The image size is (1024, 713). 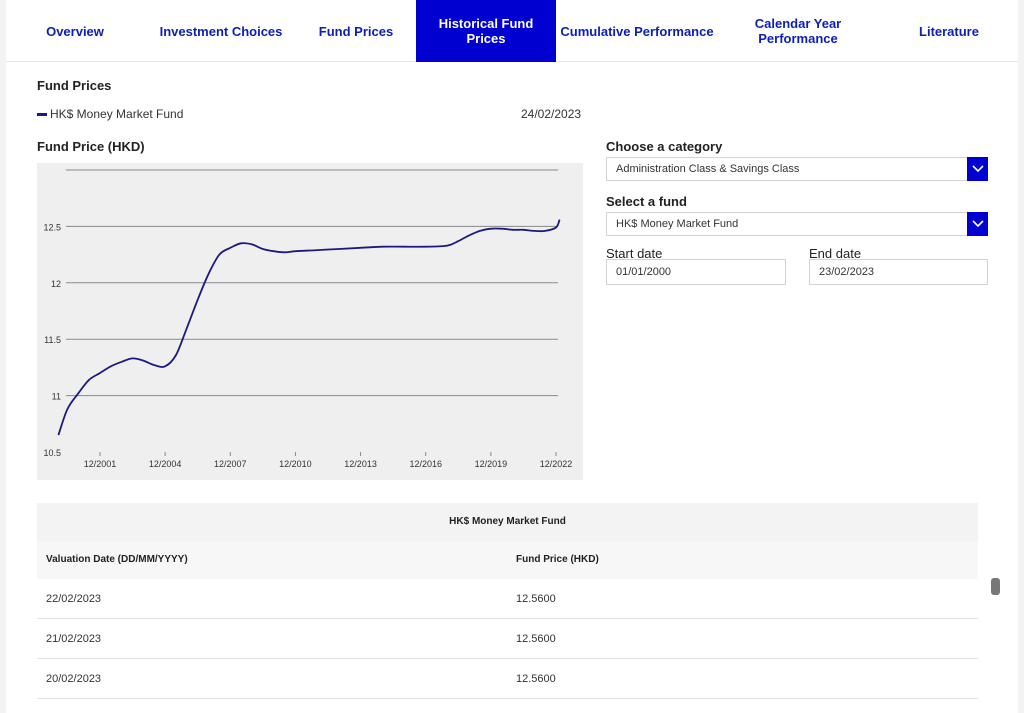 What do you see at coordinates (507, 639) in the screenshot?
I see `table-row: 21/02/2023 12.5600` at bounding box center [507, 639].